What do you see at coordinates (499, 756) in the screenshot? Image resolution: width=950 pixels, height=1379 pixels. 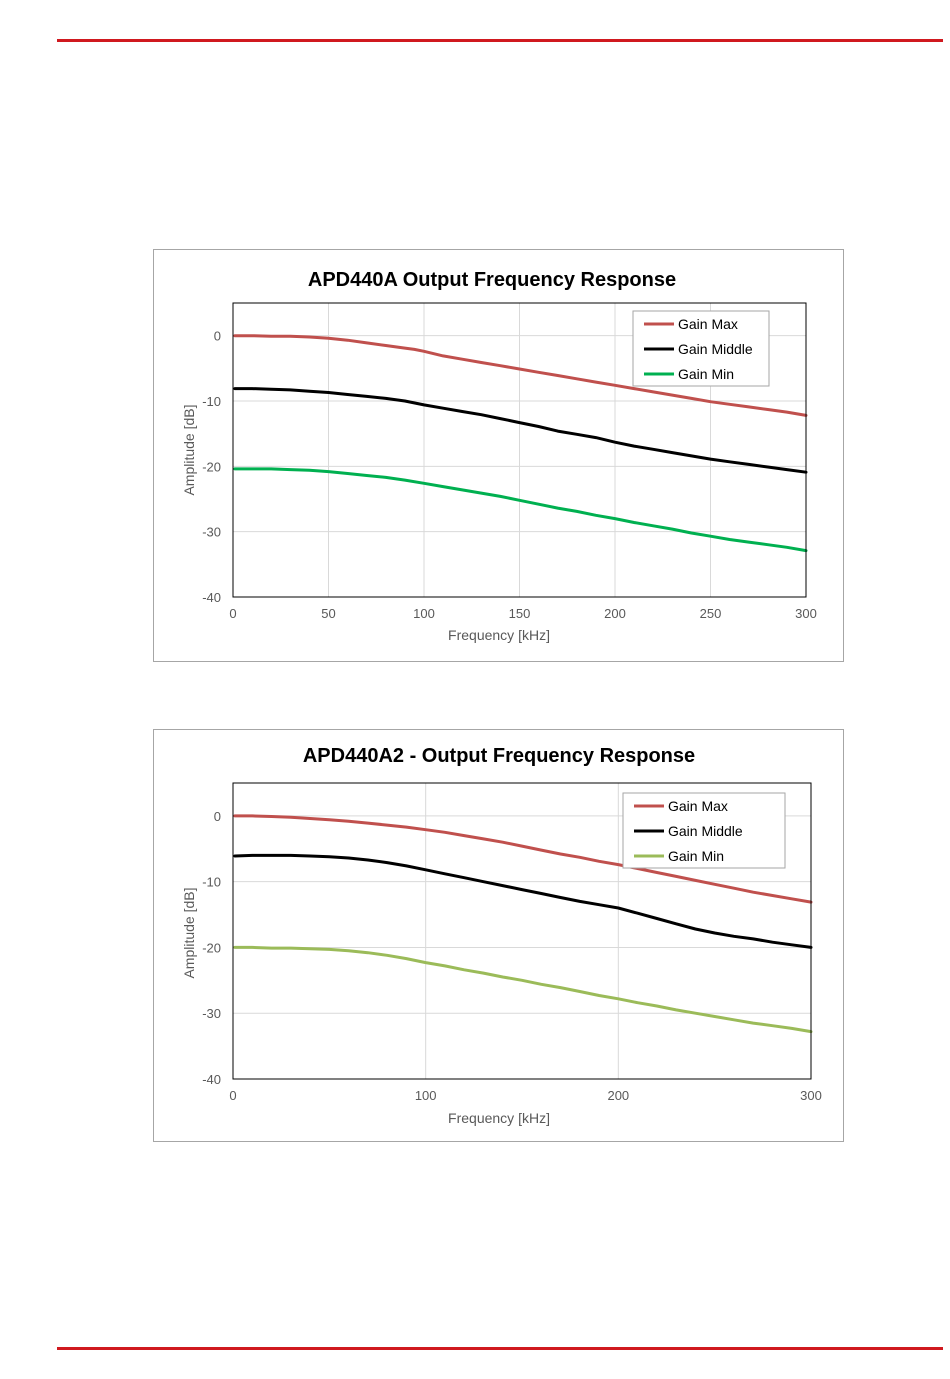 I see `chart-title: APD440A2 - Output Frequency Response` at bounding box center [499, 756].